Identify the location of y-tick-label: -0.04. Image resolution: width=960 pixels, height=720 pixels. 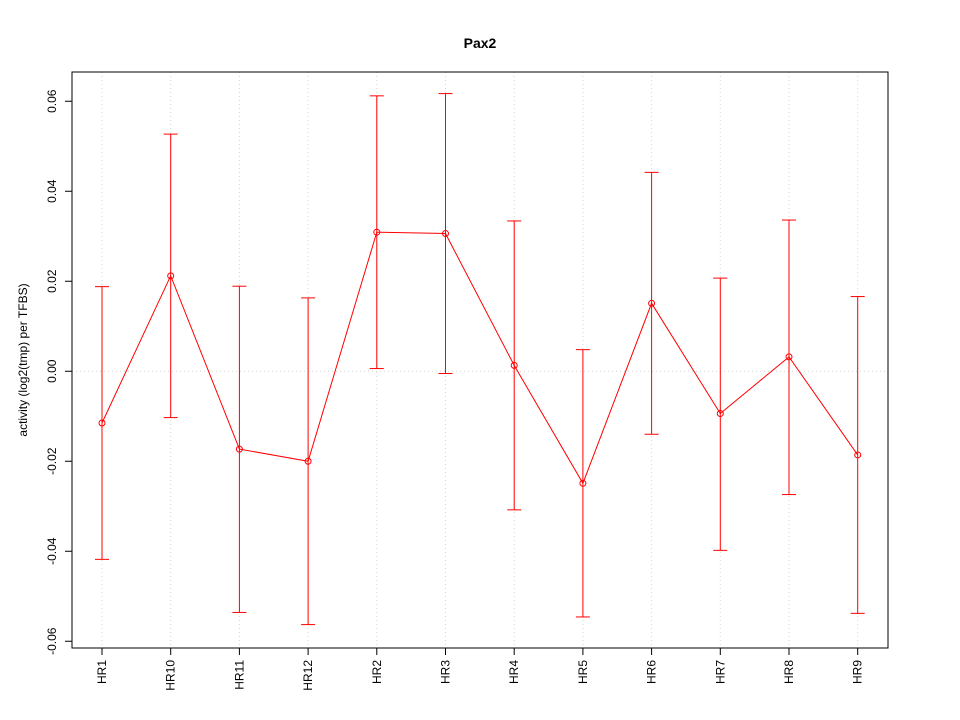
(52, 551).